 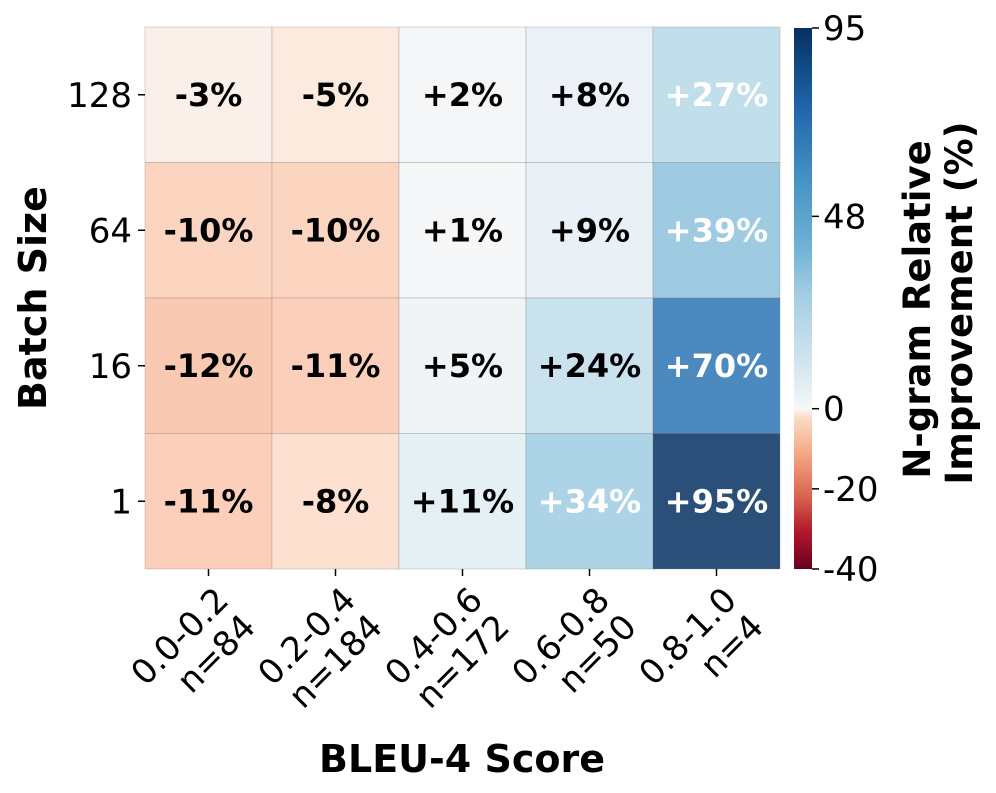 What do you see at coordinates (110, 231) in the screenshot?
I see `y-tick-label: 64` at bounding box center [110, 231].